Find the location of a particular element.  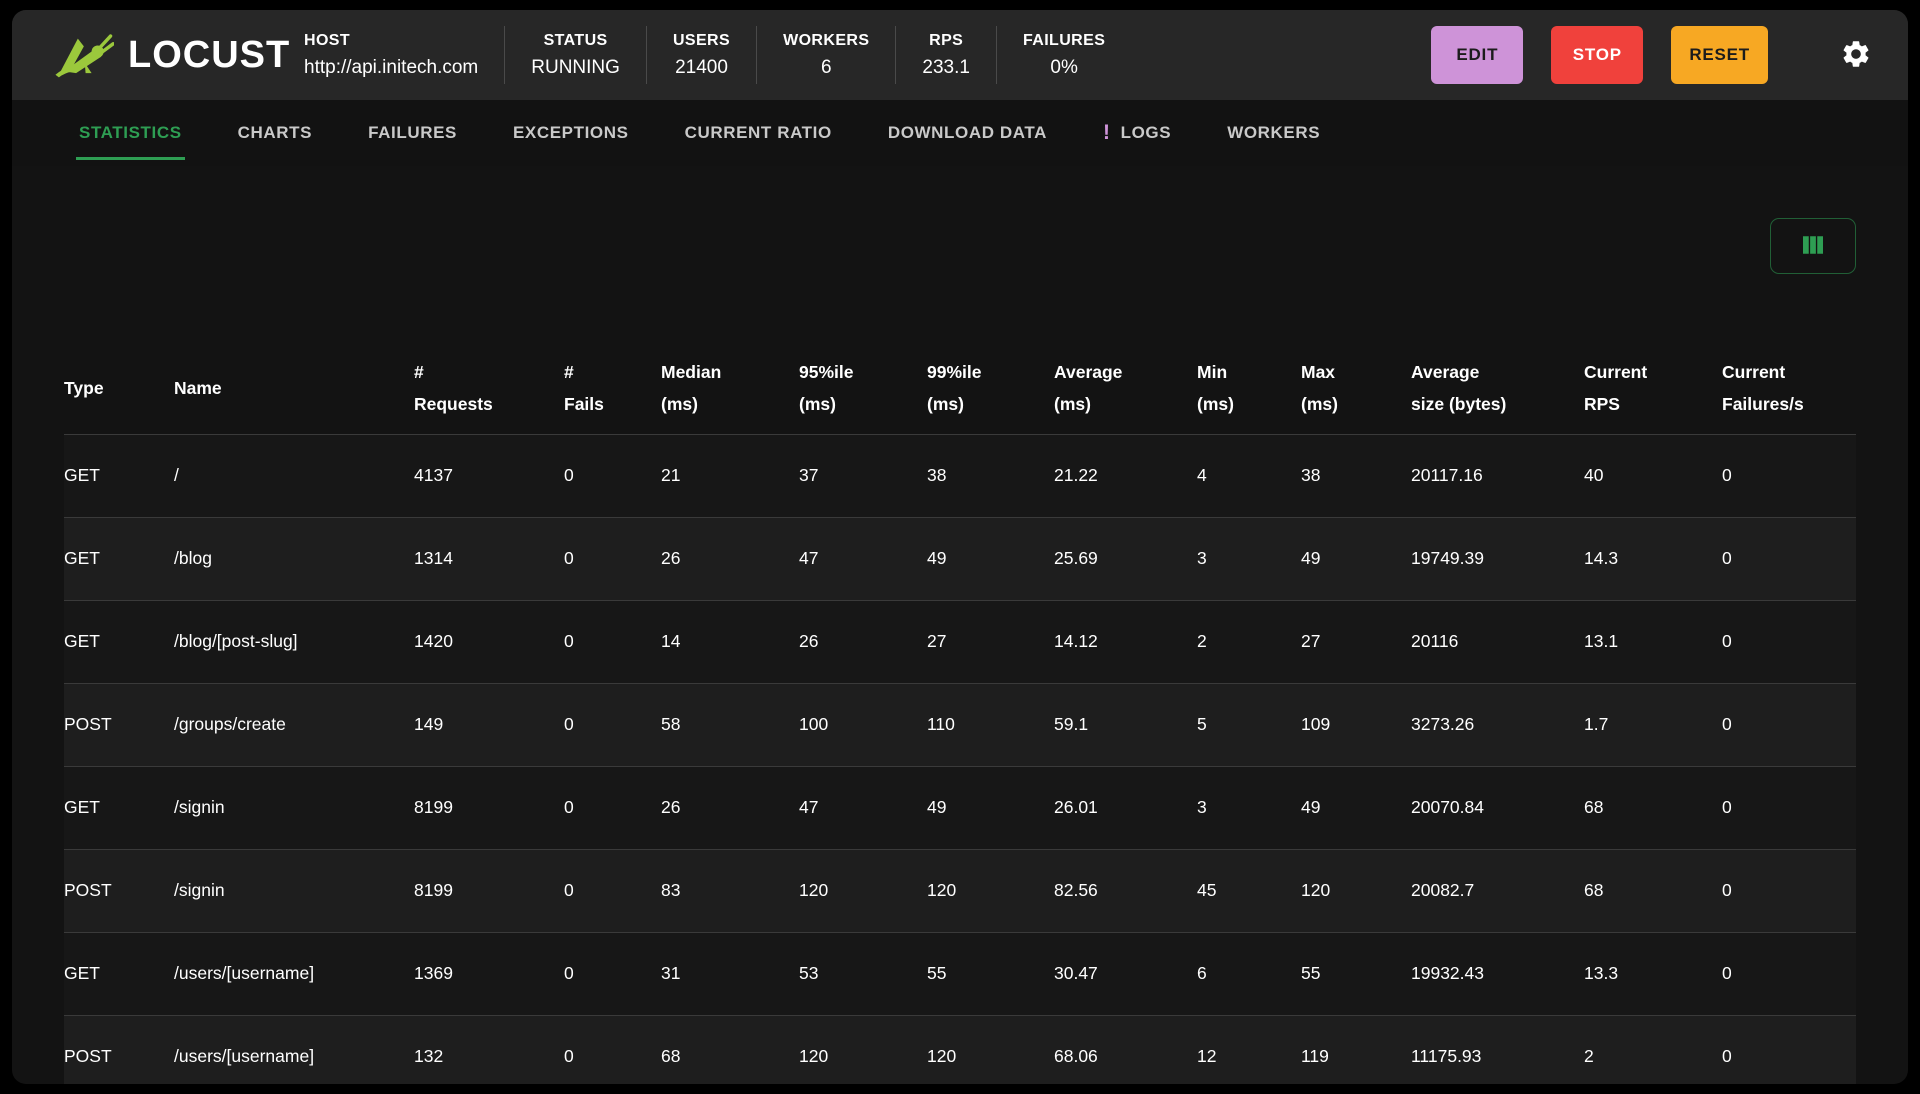

stat-value: 233.1 is located at coordinates (946, 67).